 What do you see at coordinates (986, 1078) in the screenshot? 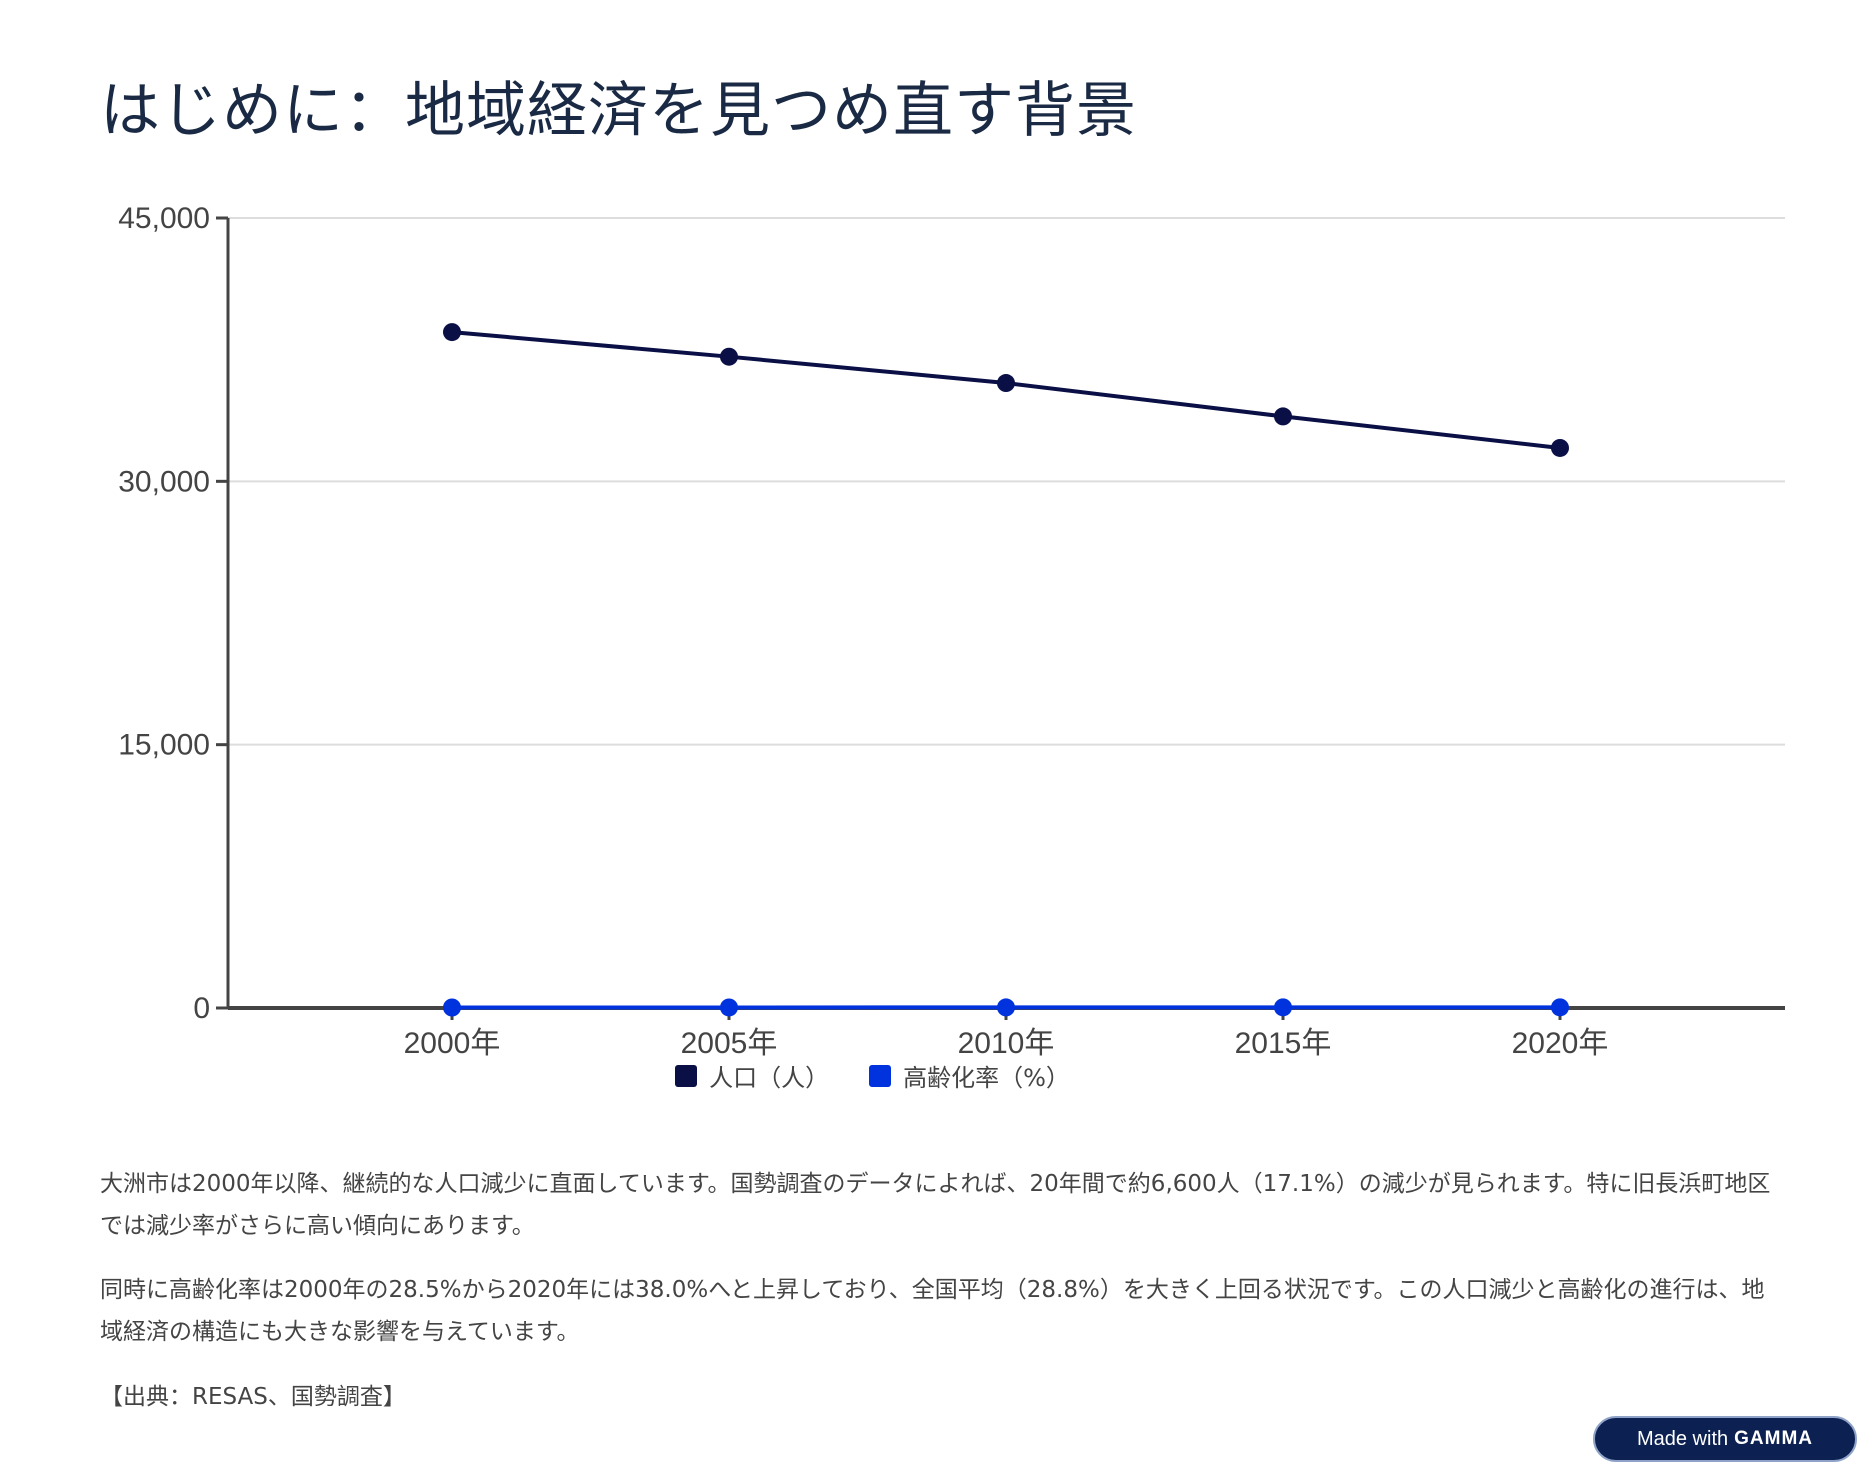
I see `legend-label: 高齢化率（%）` at bounding box center [986, 1078].